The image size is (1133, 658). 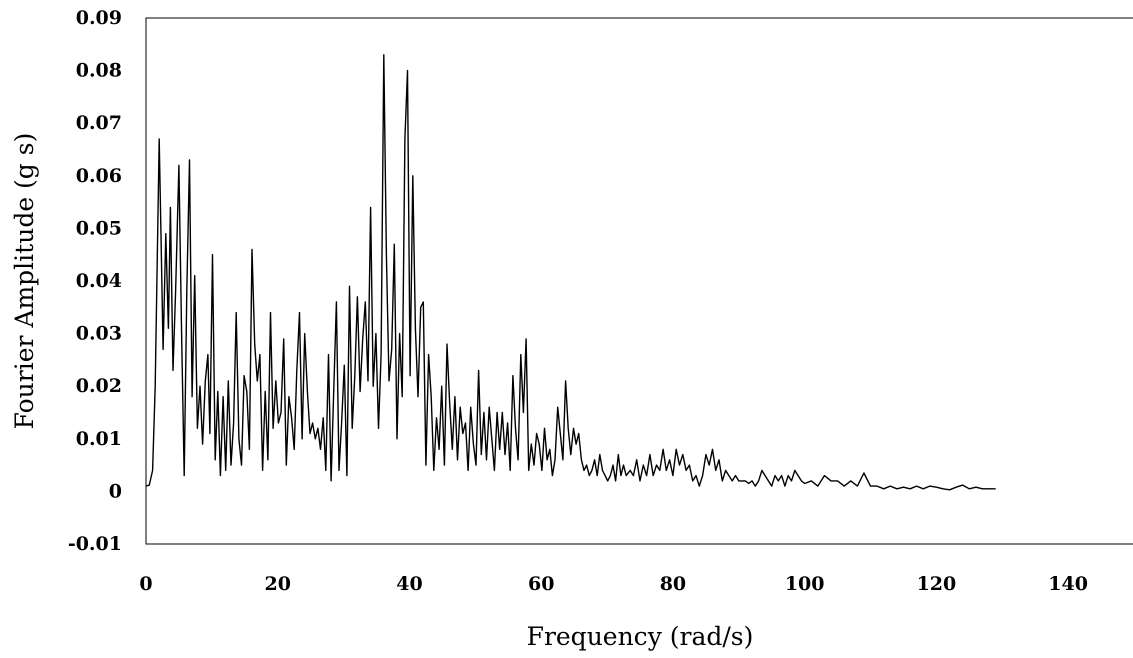 I want to click on y-tick-label: 0.05, so click(x=99, y=228).